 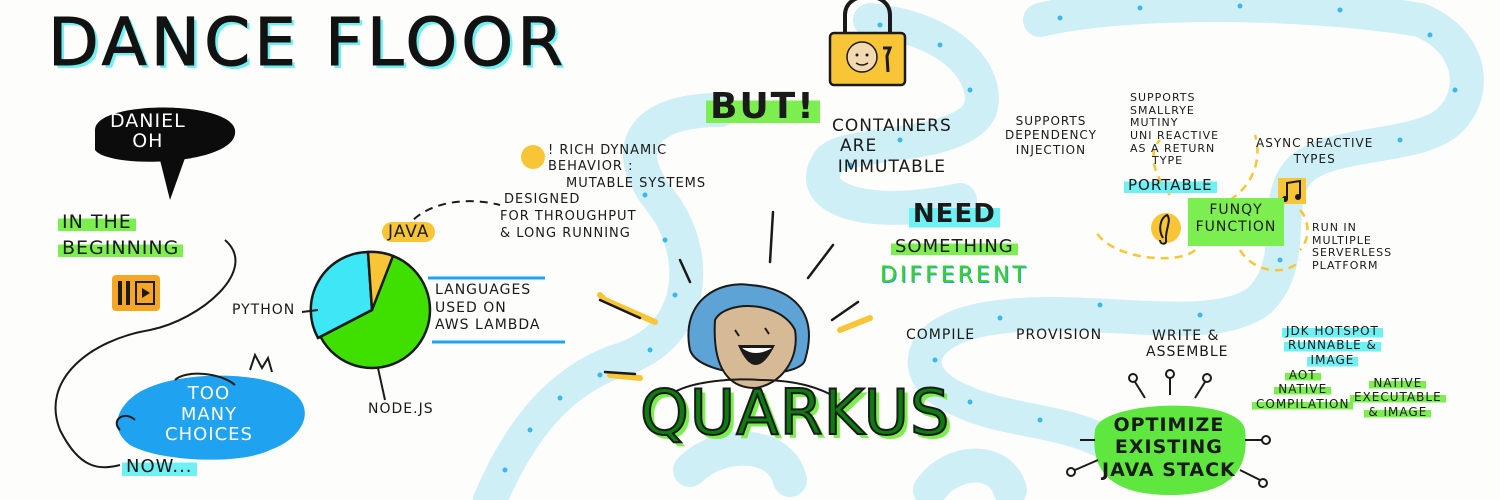 I want to click on speech-bubble, so click(x=165, y=153).